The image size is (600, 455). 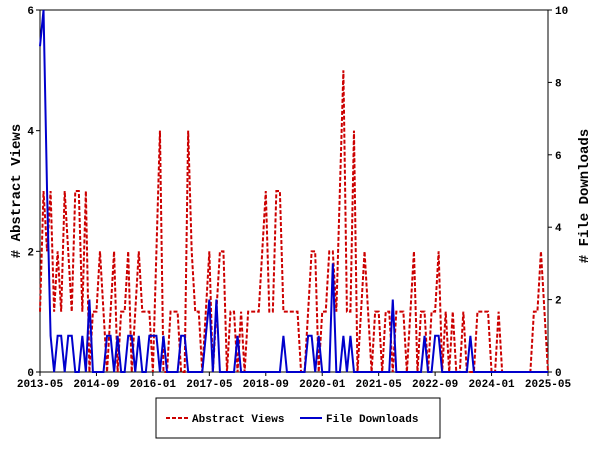 What do you see at coordinates (266, 385) in the screenshot?
I see `x-tick-label: 2018-09` at bounding box center [266, 385].